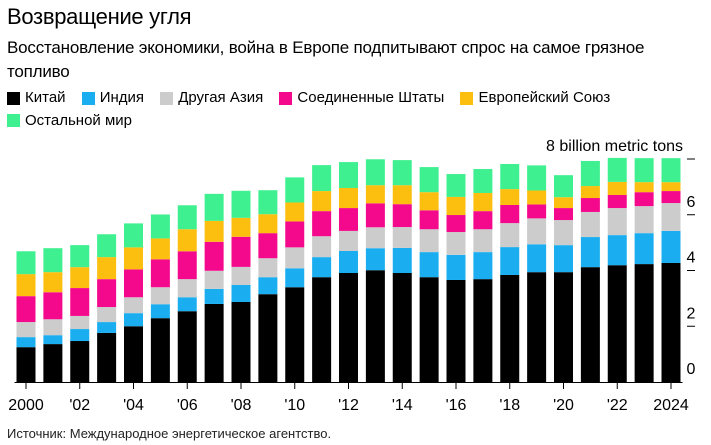 This screenshot has height=445, width=711. I want to click on bar-2007, so click(214, 287).